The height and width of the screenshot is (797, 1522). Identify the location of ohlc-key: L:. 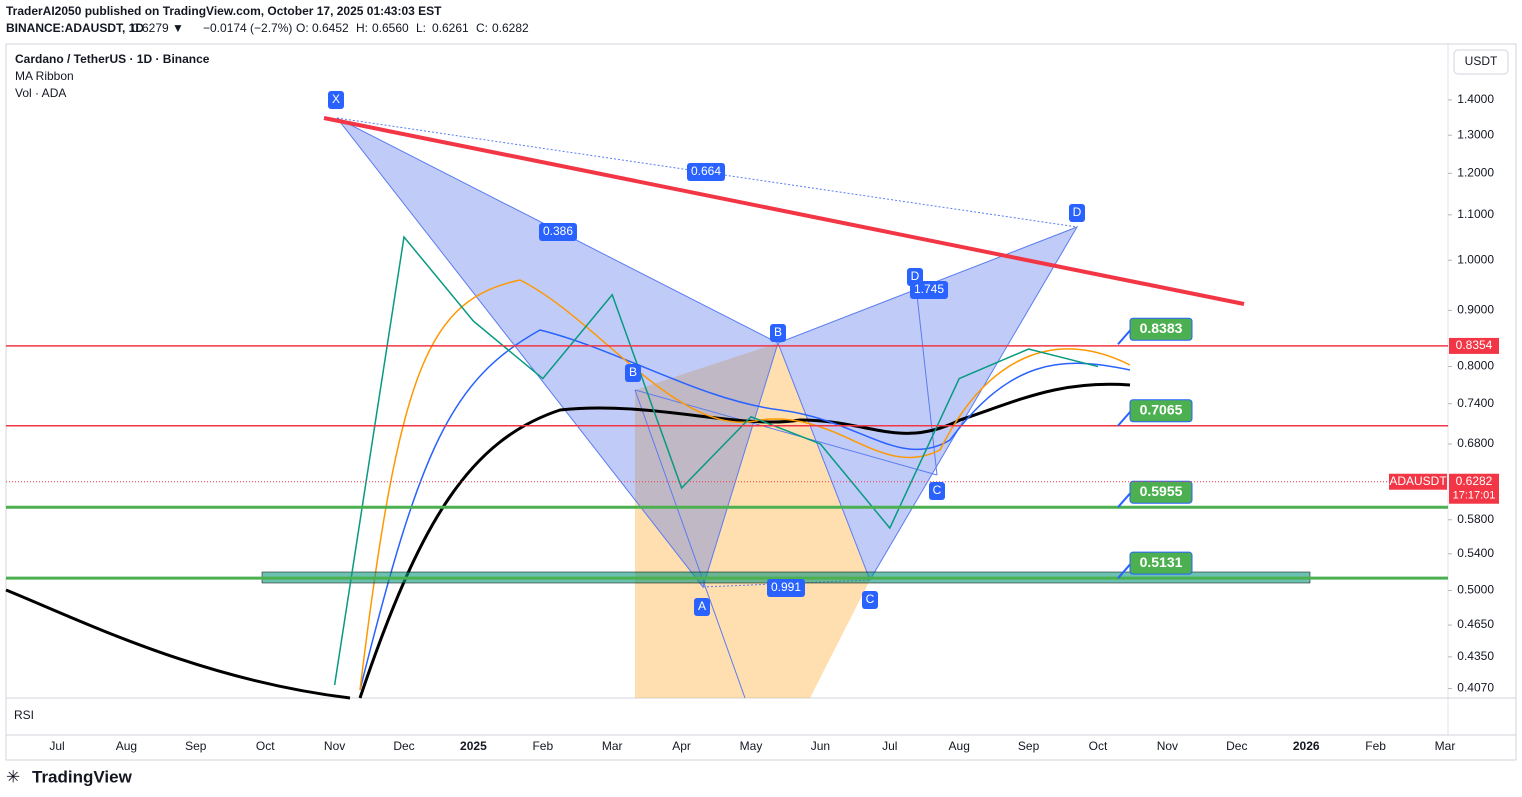
(421, 28).